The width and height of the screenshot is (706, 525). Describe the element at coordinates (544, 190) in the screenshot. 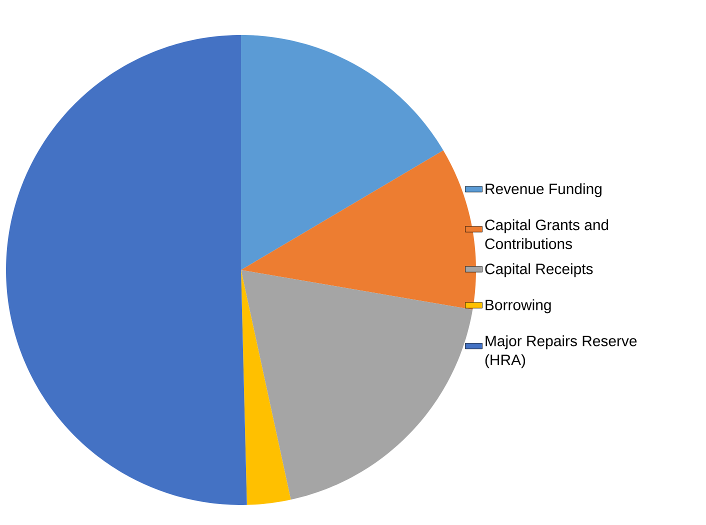

I see `legend-label: Revenue Funding` at that location.